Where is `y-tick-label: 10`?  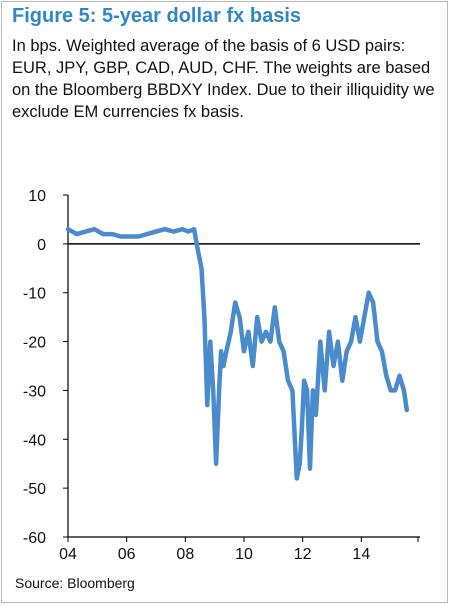
y-tick-label: 10 is located at coordinates (37, 196).